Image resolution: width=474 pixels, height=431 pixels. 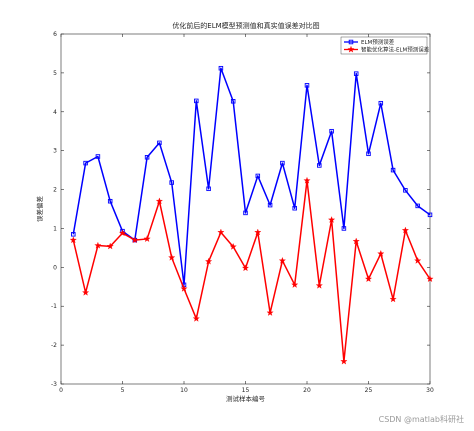 What do you see at coordinates (39, 209) in the screenshot?
I see `y-axis-label: 误差偏差` at bounding box center [39, 209].